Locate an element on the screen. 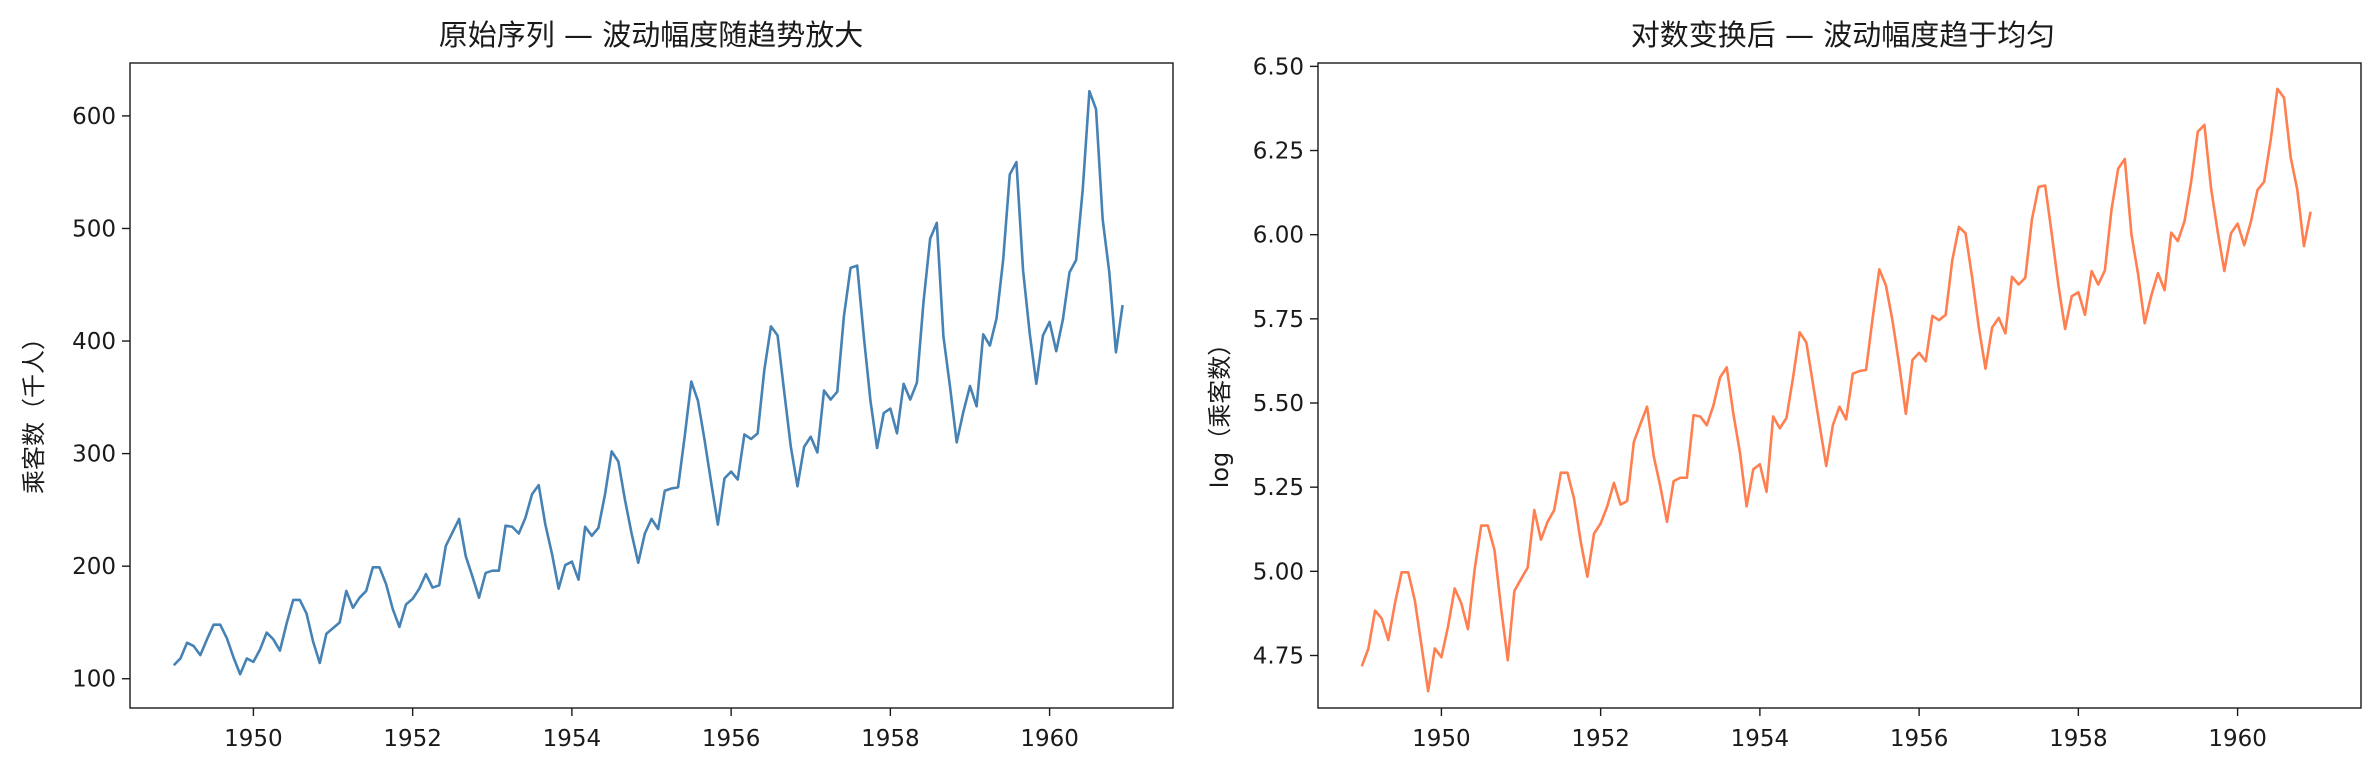 This screenshot has width=2377, height=776. chart-title: 原始序列 — 波动幅度随趋势放大 is located at coordinates (651, 35).